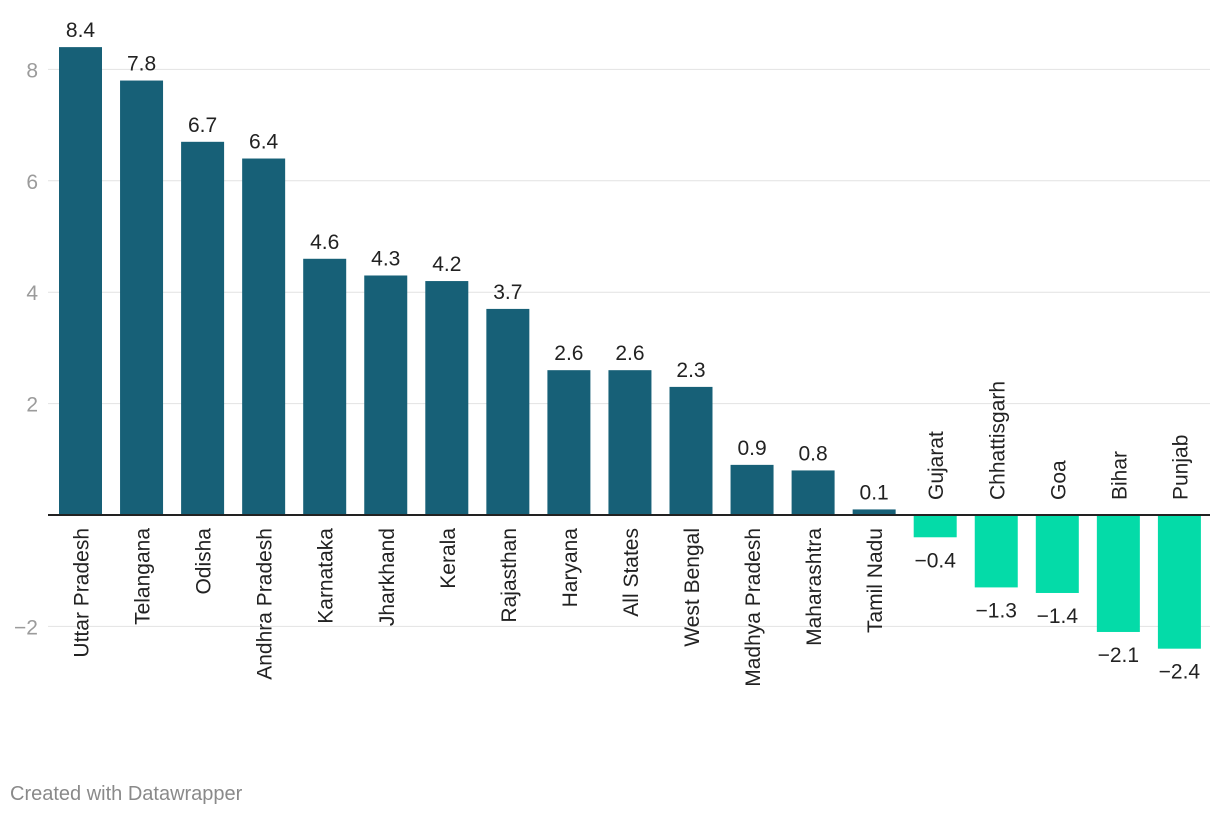 The width and height of the screenshot is (1220, 818). What do you see at coordinates (202, 125) in the screenshot?
I see `value-label: 6.7` at bounding box center [202, 125].